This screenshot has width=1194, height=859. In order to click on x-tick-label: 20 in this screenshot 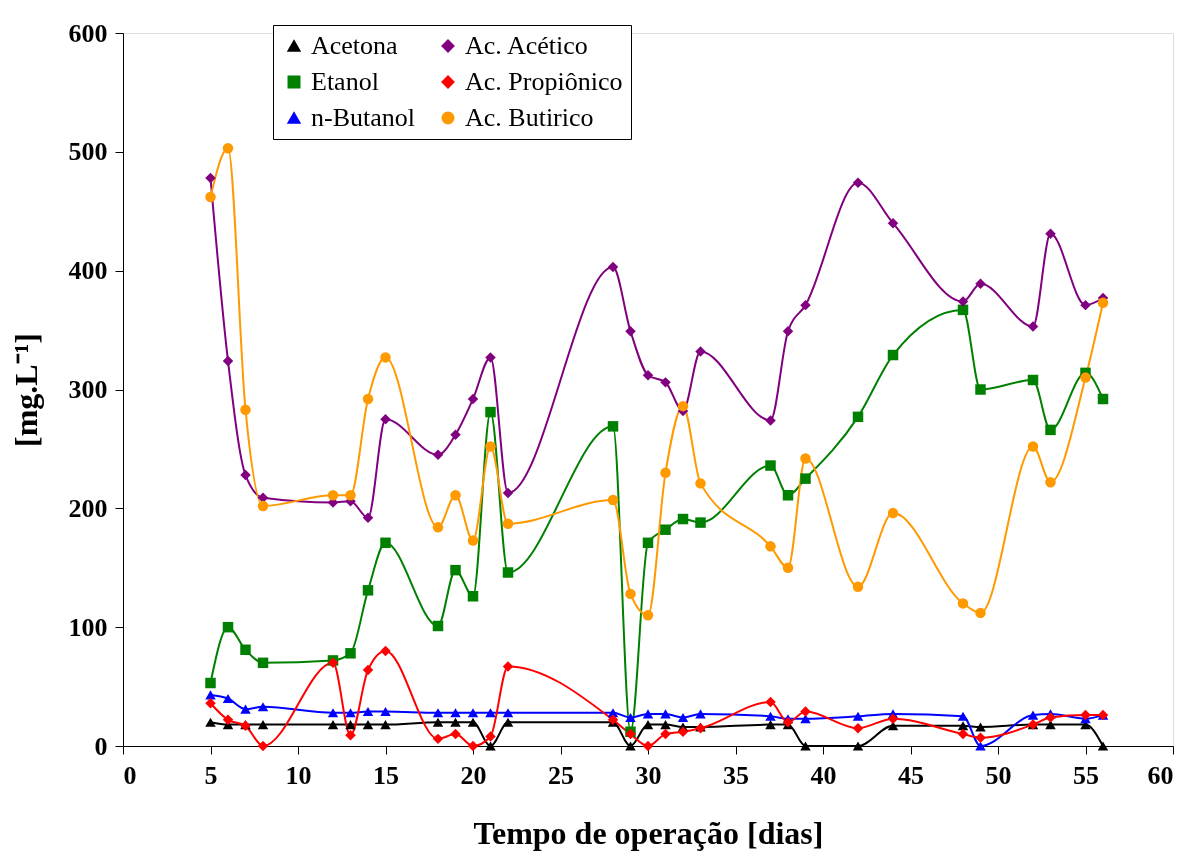, I will do `click(473, 775)`.